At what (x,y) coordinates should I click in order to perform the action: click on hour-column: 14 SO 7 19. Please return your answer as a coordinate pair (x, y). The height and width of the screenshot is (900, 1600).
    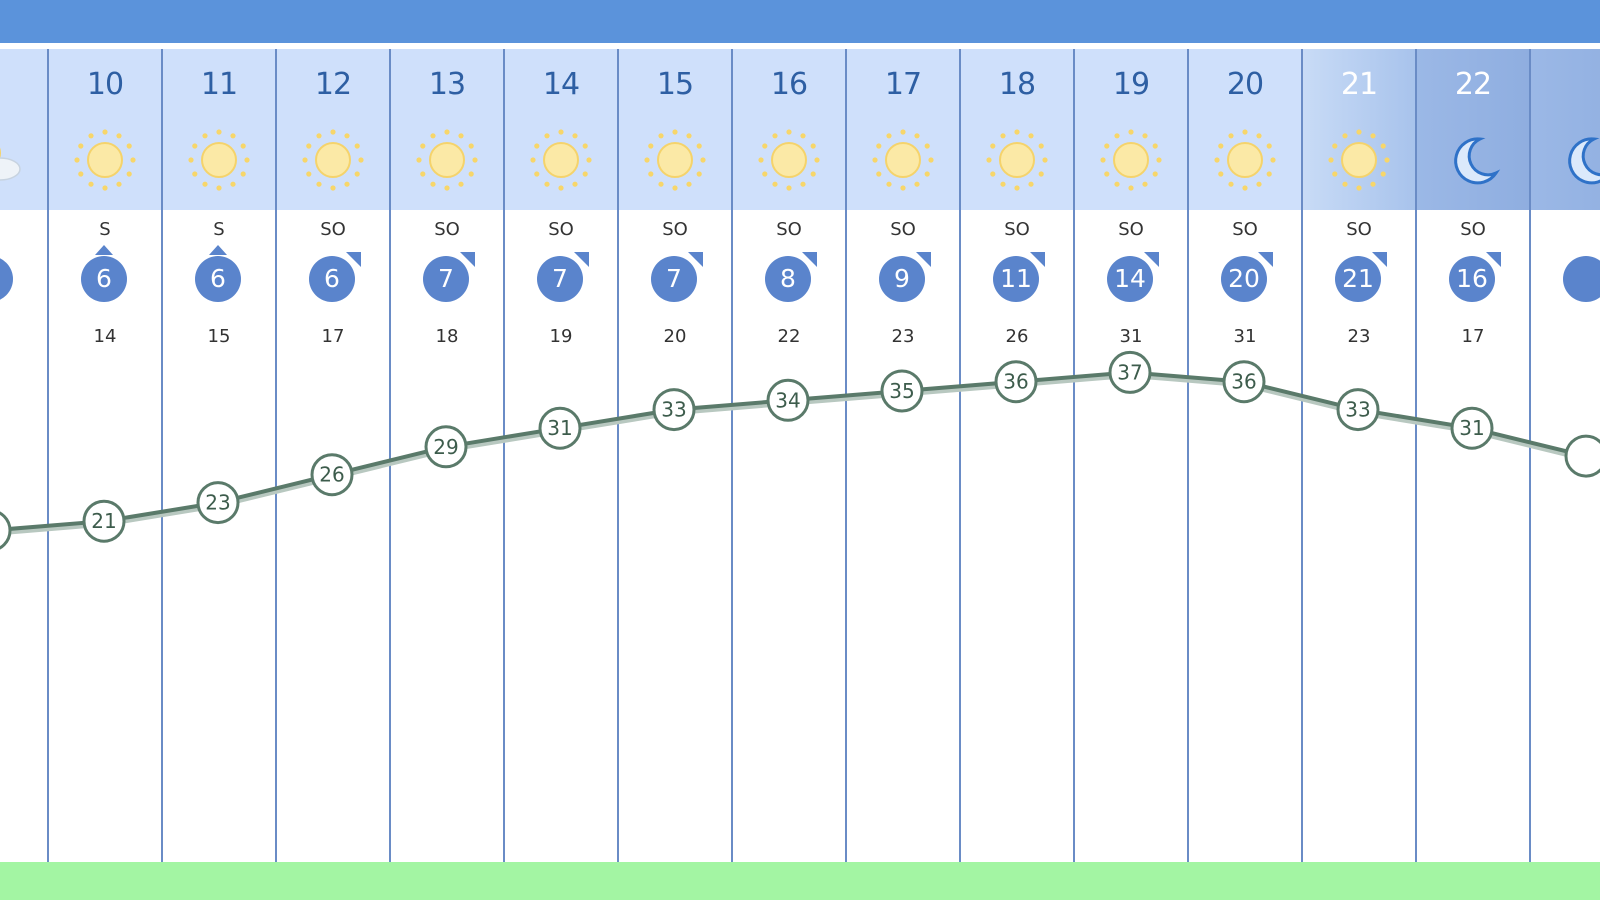
    Looking at the image, I should click on (560, 474).